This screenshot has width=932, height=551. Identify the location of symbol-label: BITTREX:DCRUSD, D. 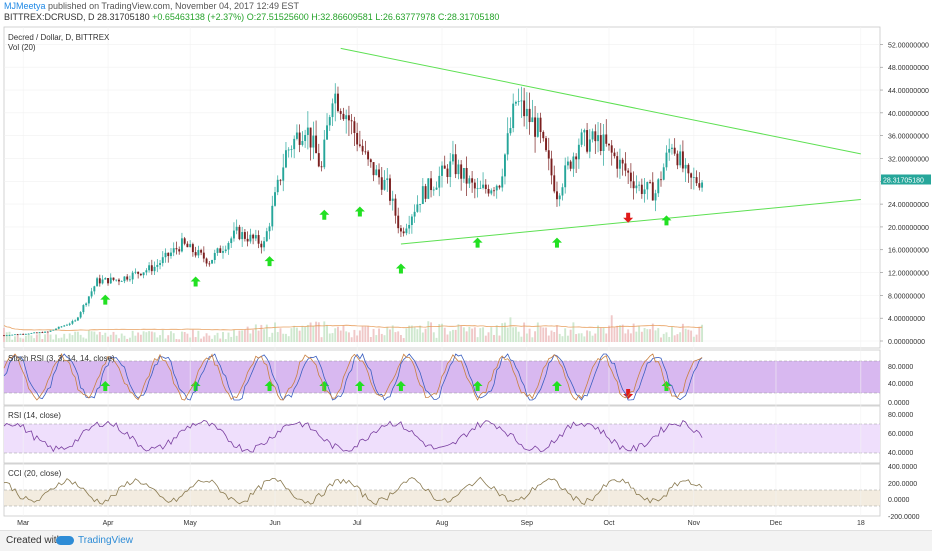
(49, 17).